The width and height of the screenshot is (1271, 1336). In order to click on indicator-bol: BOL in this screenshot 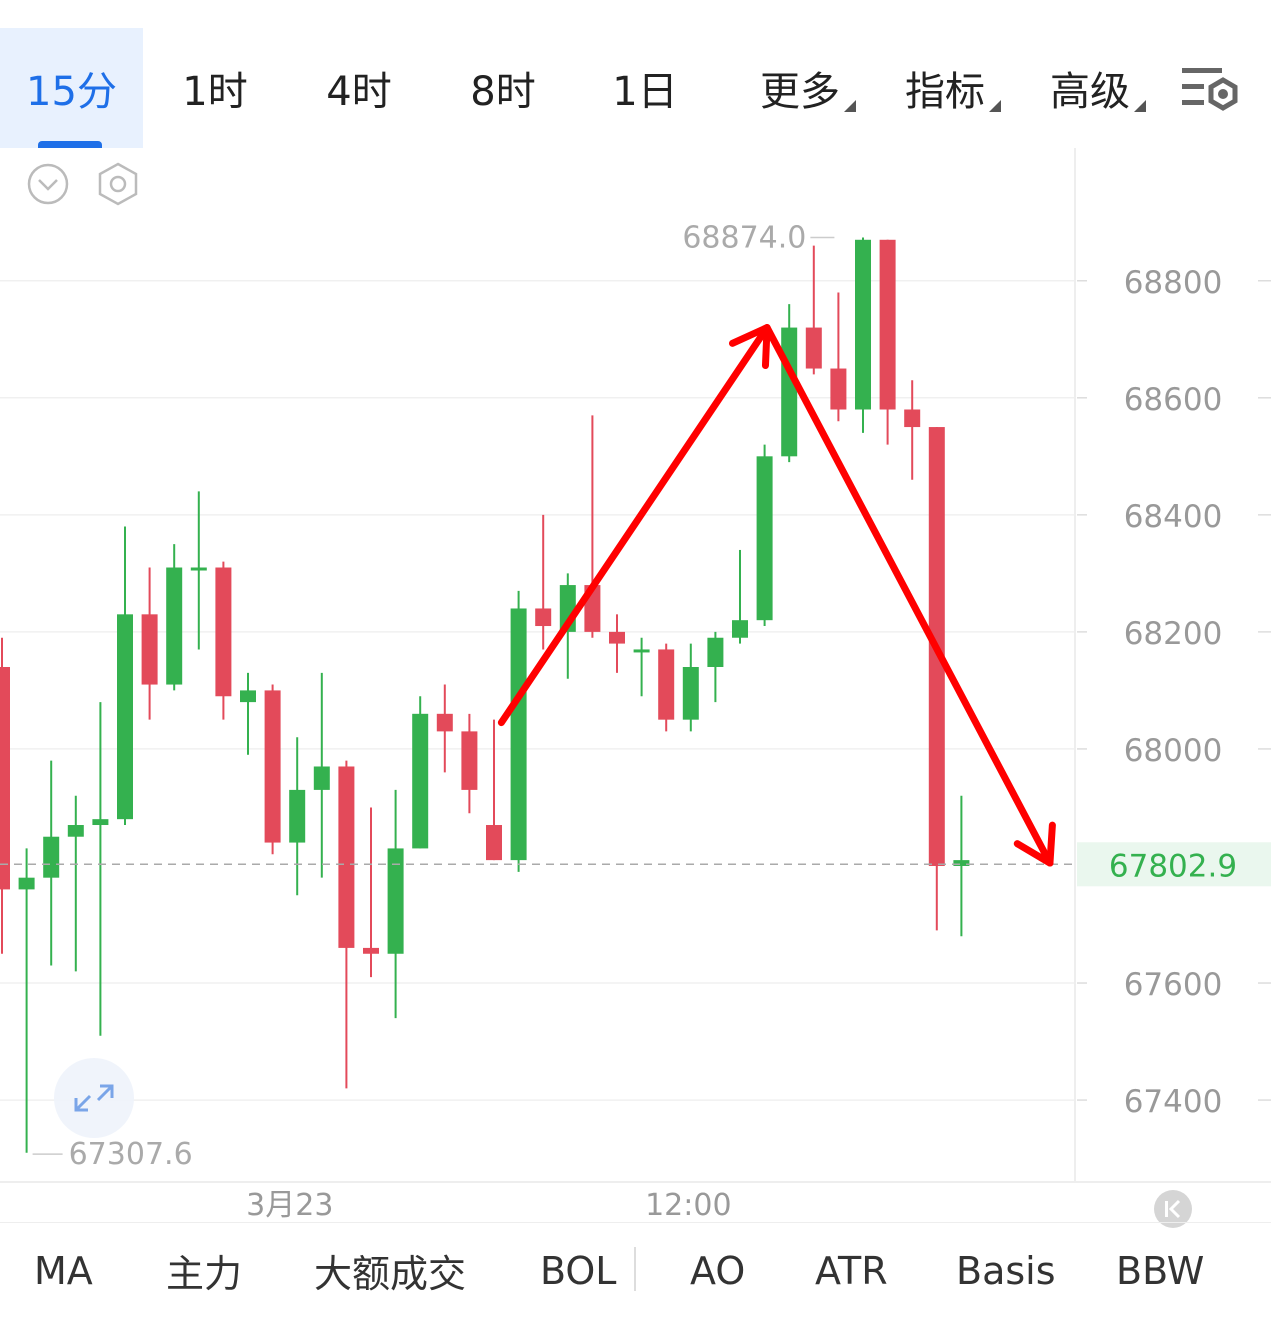, I will do `click(578, 1270)`.